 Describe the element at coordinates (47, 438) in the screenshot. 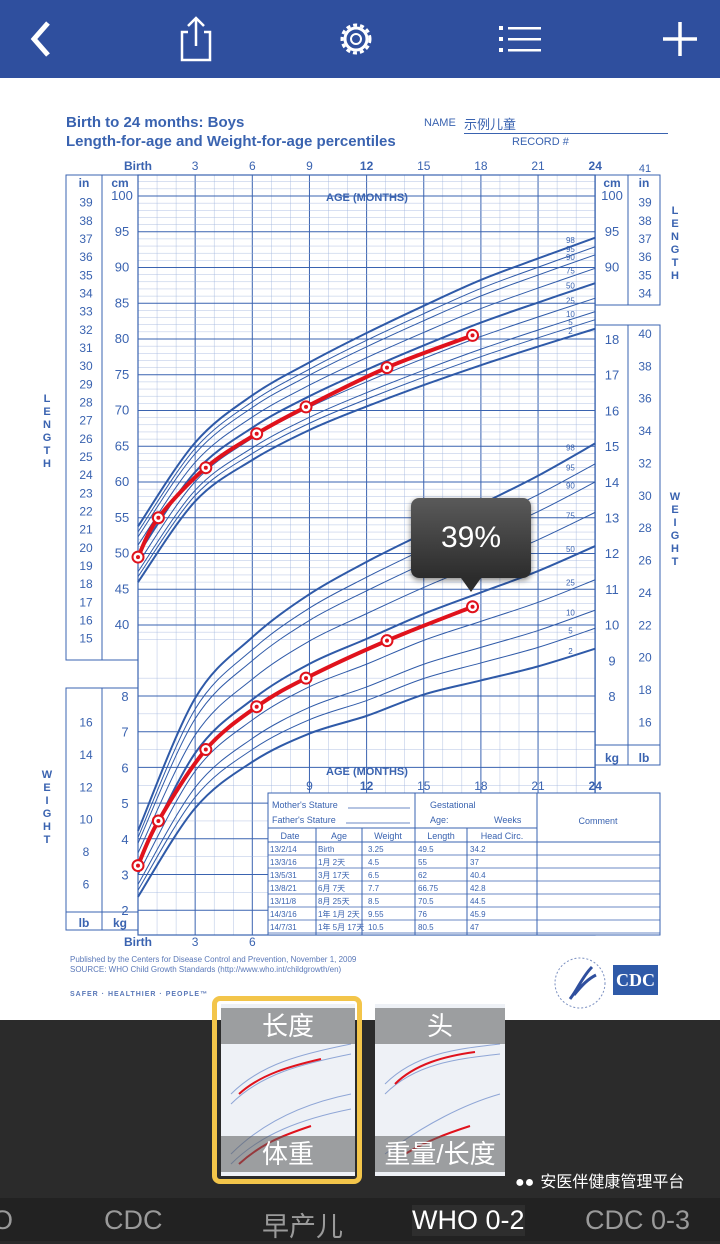

I see `length-axis-letter: G` at that location.